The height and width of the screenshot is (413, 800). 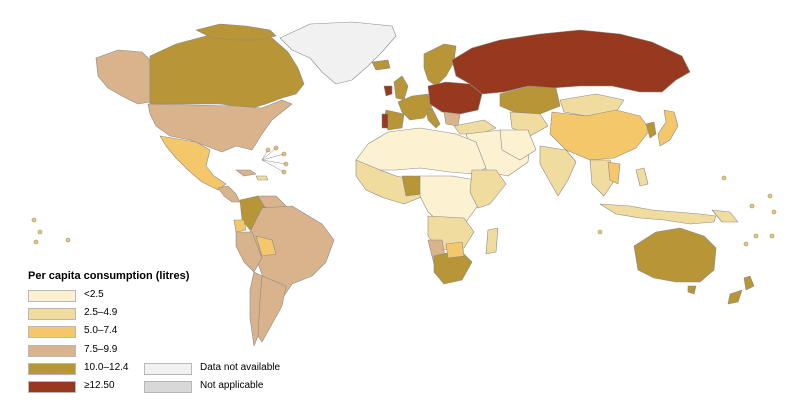 What do you see at coordinates (274, 160) in the screenshot?
I see `caribbean-leader-lines` at bounding box center [274, 160].